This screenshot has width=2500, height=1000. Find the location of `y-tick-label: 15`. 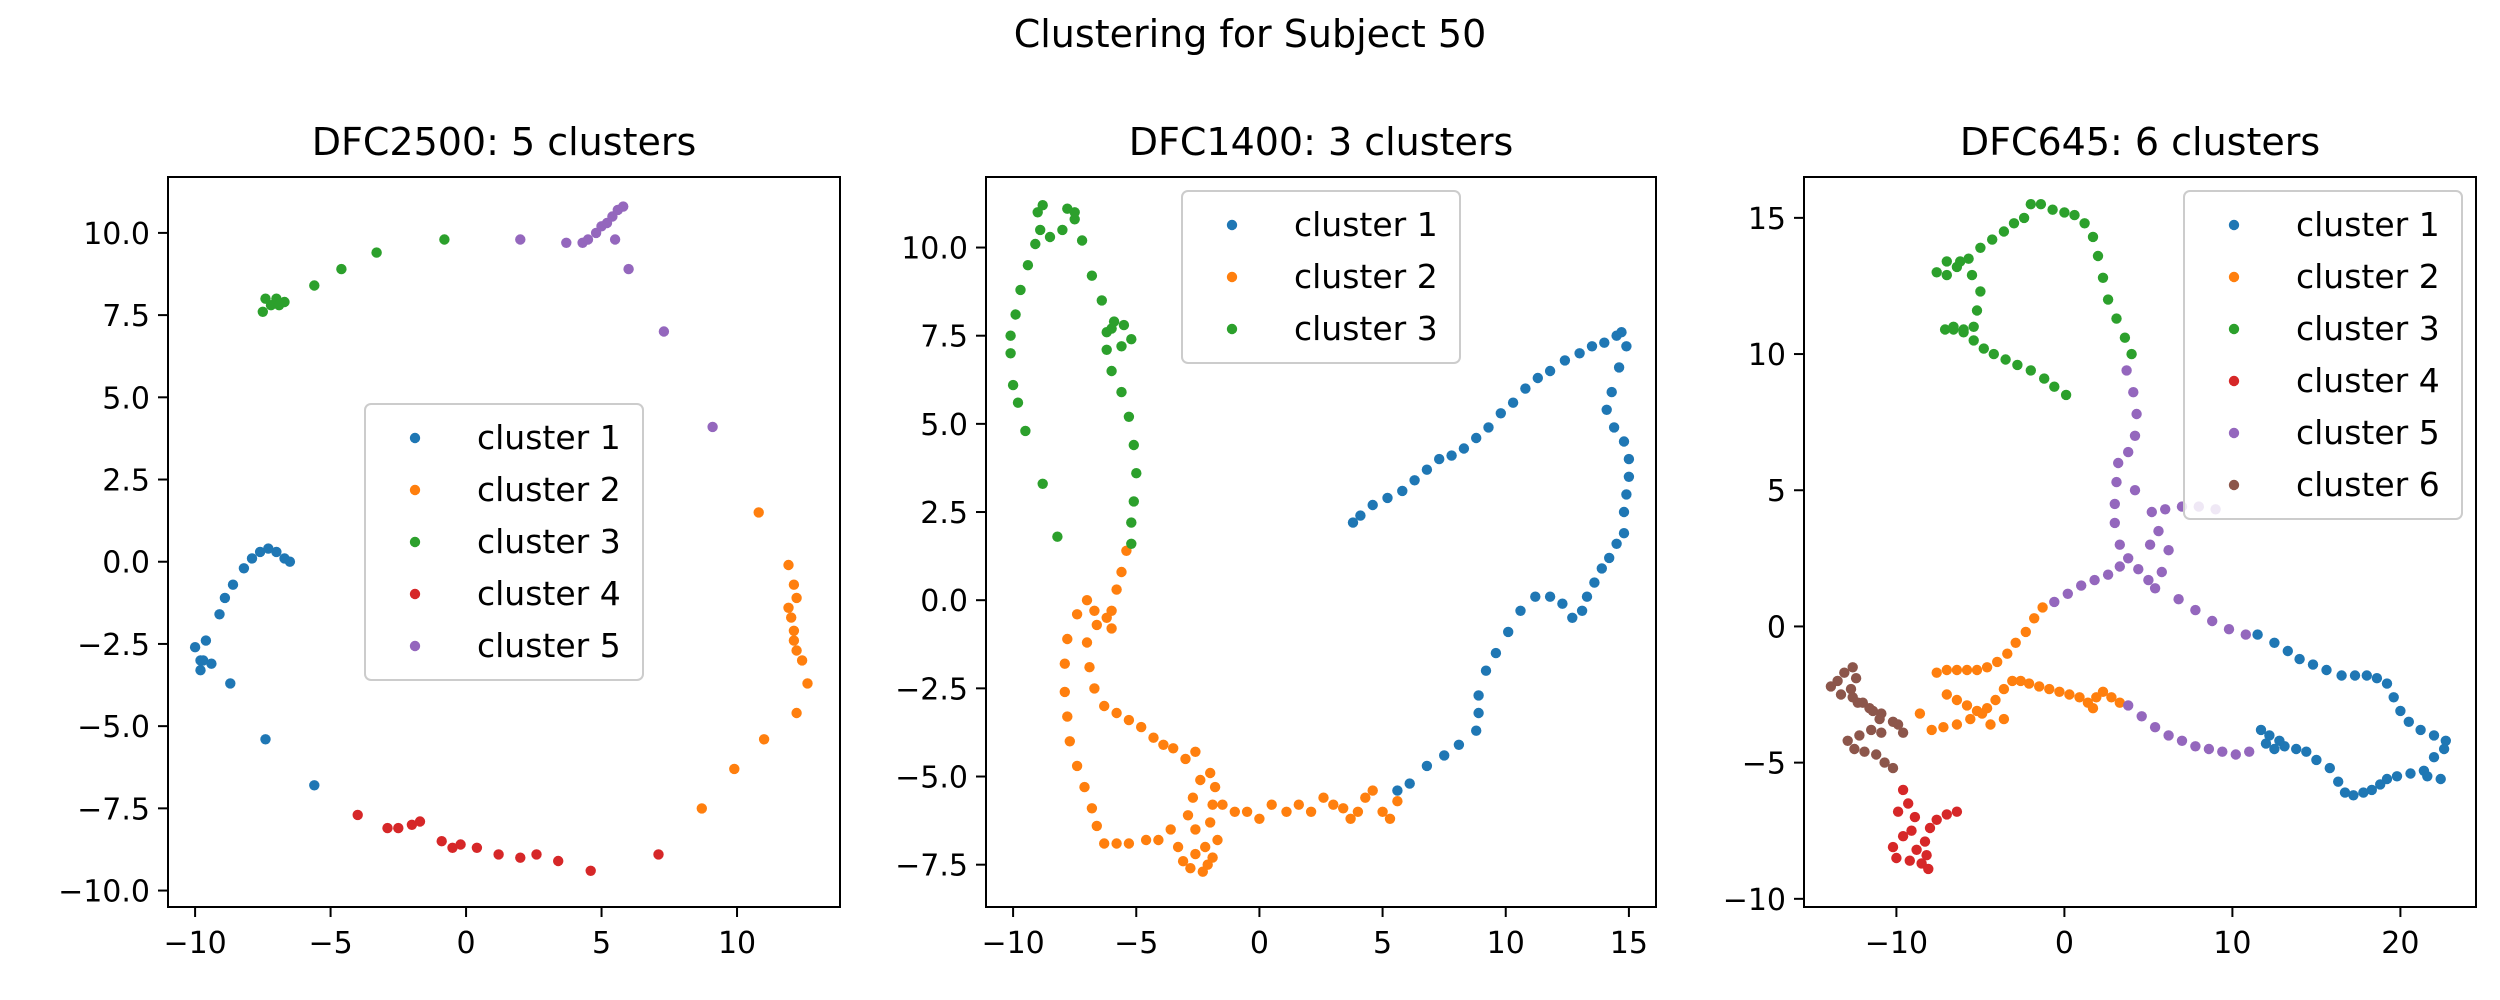

y-tick-label: 15 is located at coordinates (1767, 219).